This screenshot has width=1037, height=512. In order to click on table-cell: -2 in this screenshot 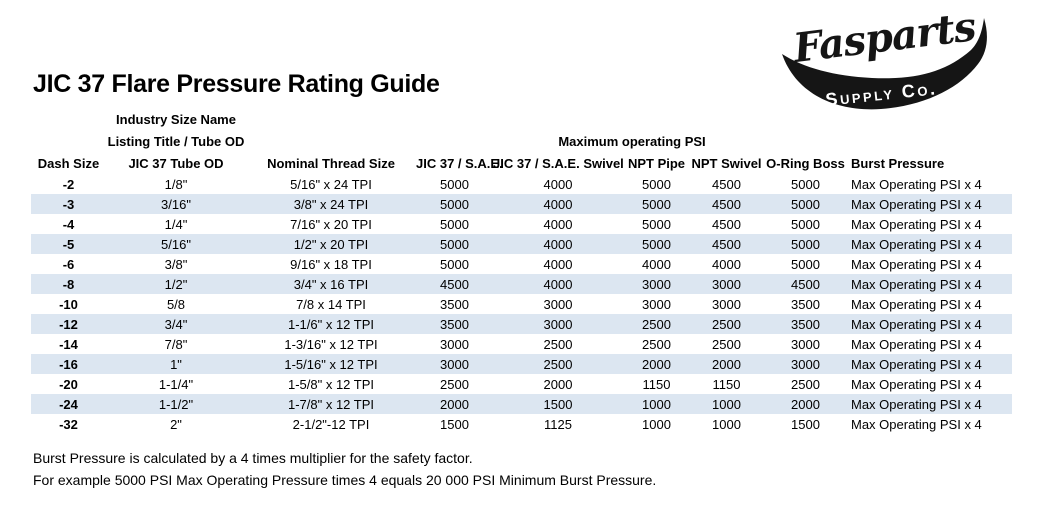, I will do `click(68, 184)`.